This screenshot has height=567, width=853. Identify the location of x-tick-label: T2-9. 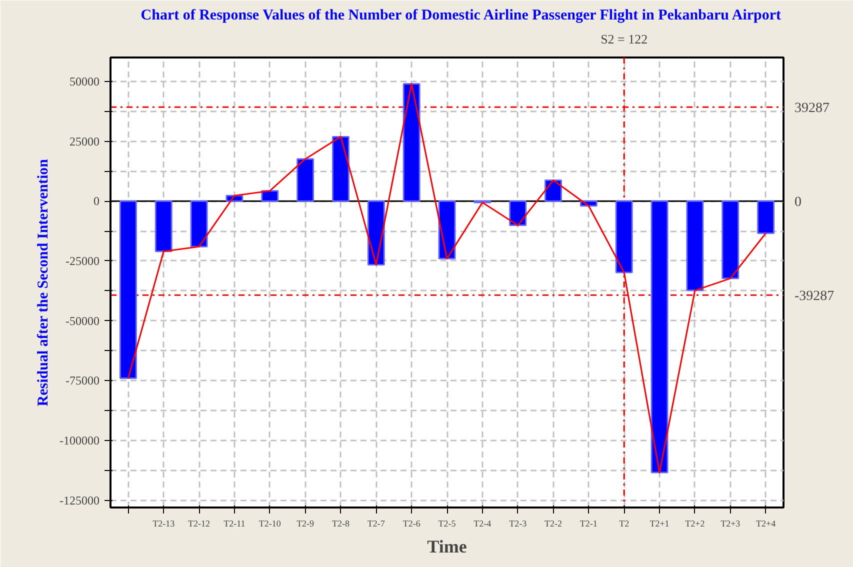
(305, 523).